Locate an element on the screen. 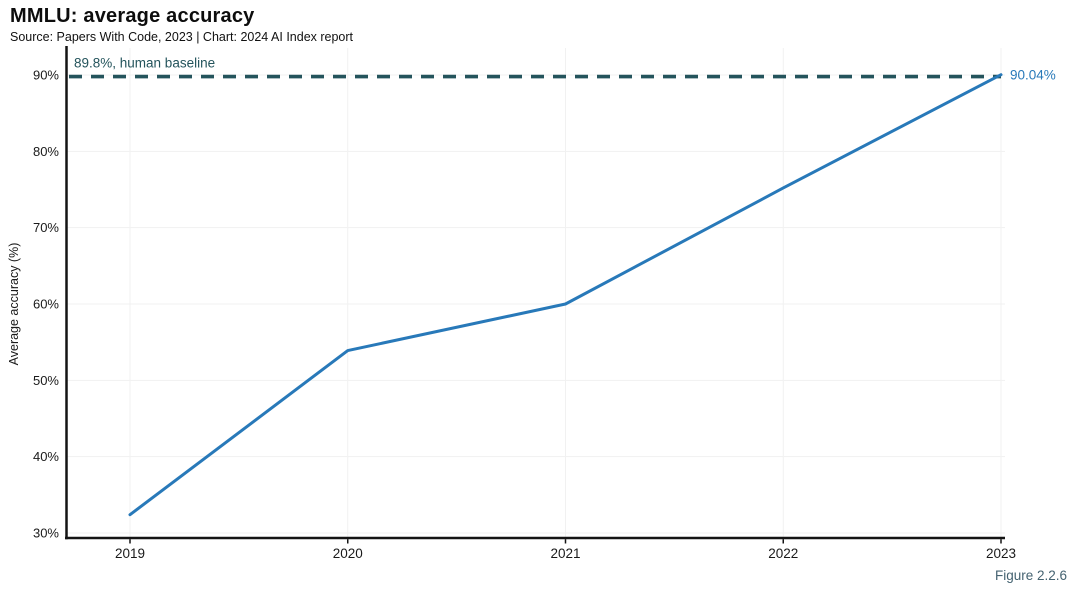  x-tick-label: 2023 is located at coordinates (1001, 553).